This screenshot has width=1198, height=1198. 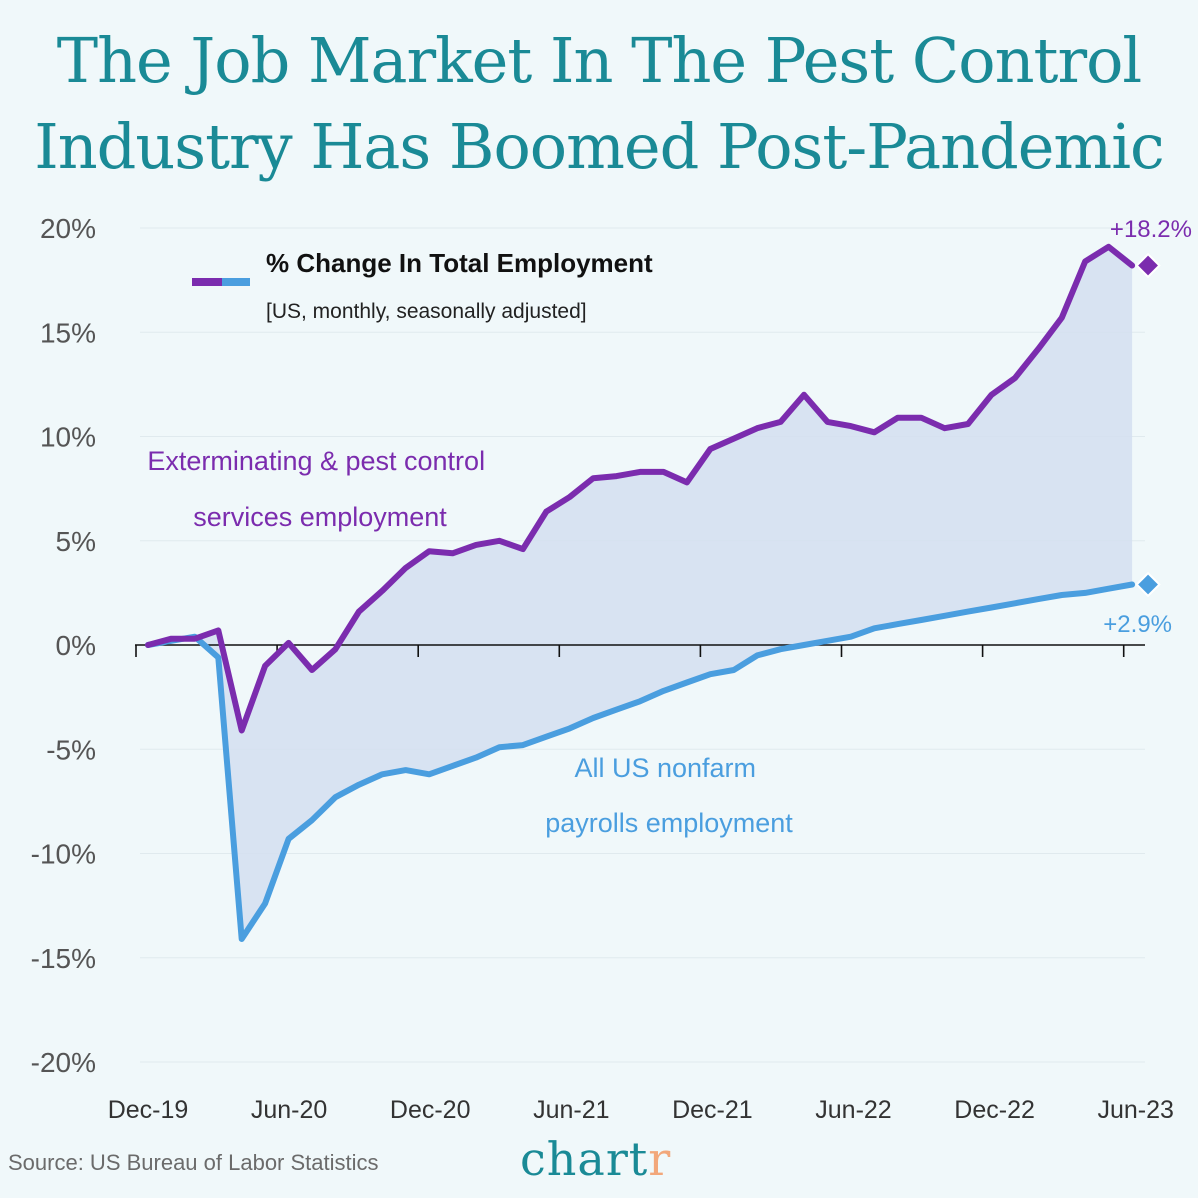 I want to click on y-tick-label: -15%, so click(x=63, y=958).